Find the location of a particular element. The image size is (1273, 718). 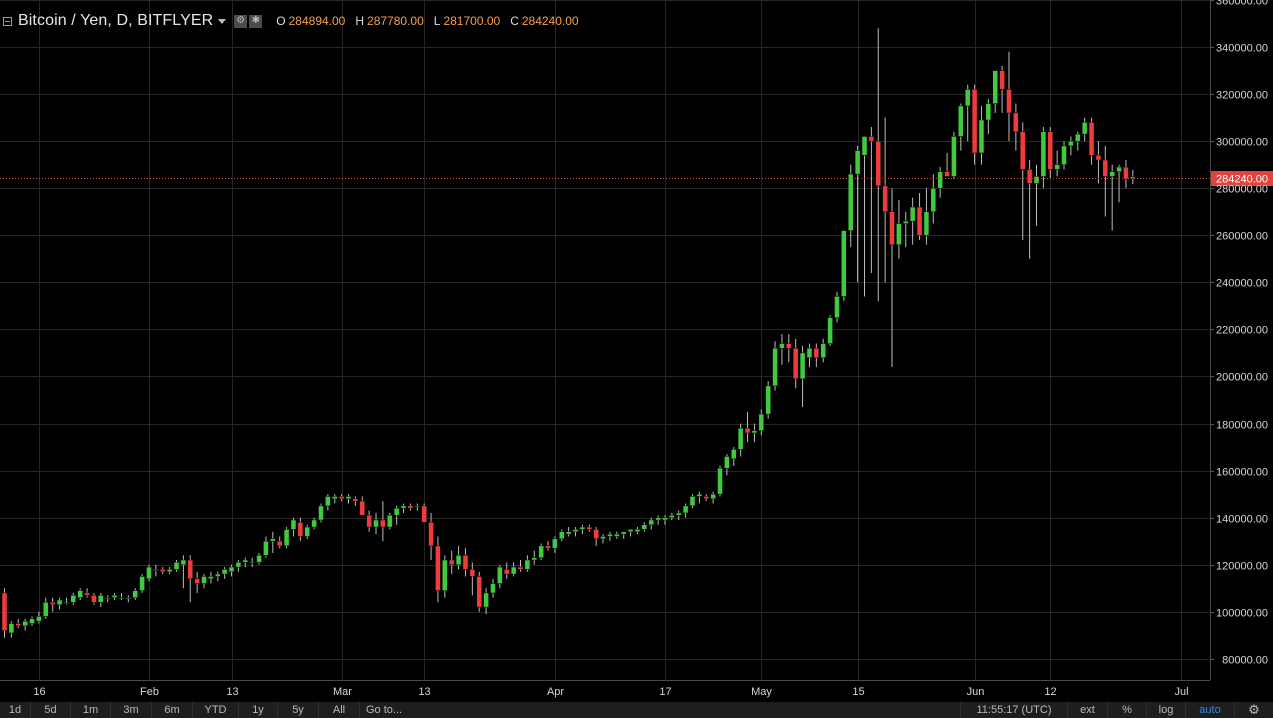

x-tick-label: May is located at coordinates (761, 692).